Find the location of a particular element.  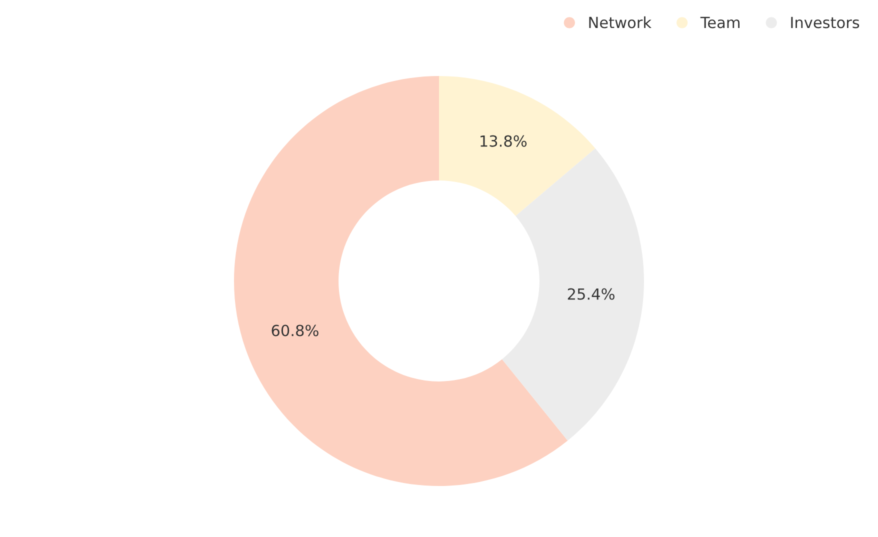

data-label: 60.8% is located at coordinates (295, 330).